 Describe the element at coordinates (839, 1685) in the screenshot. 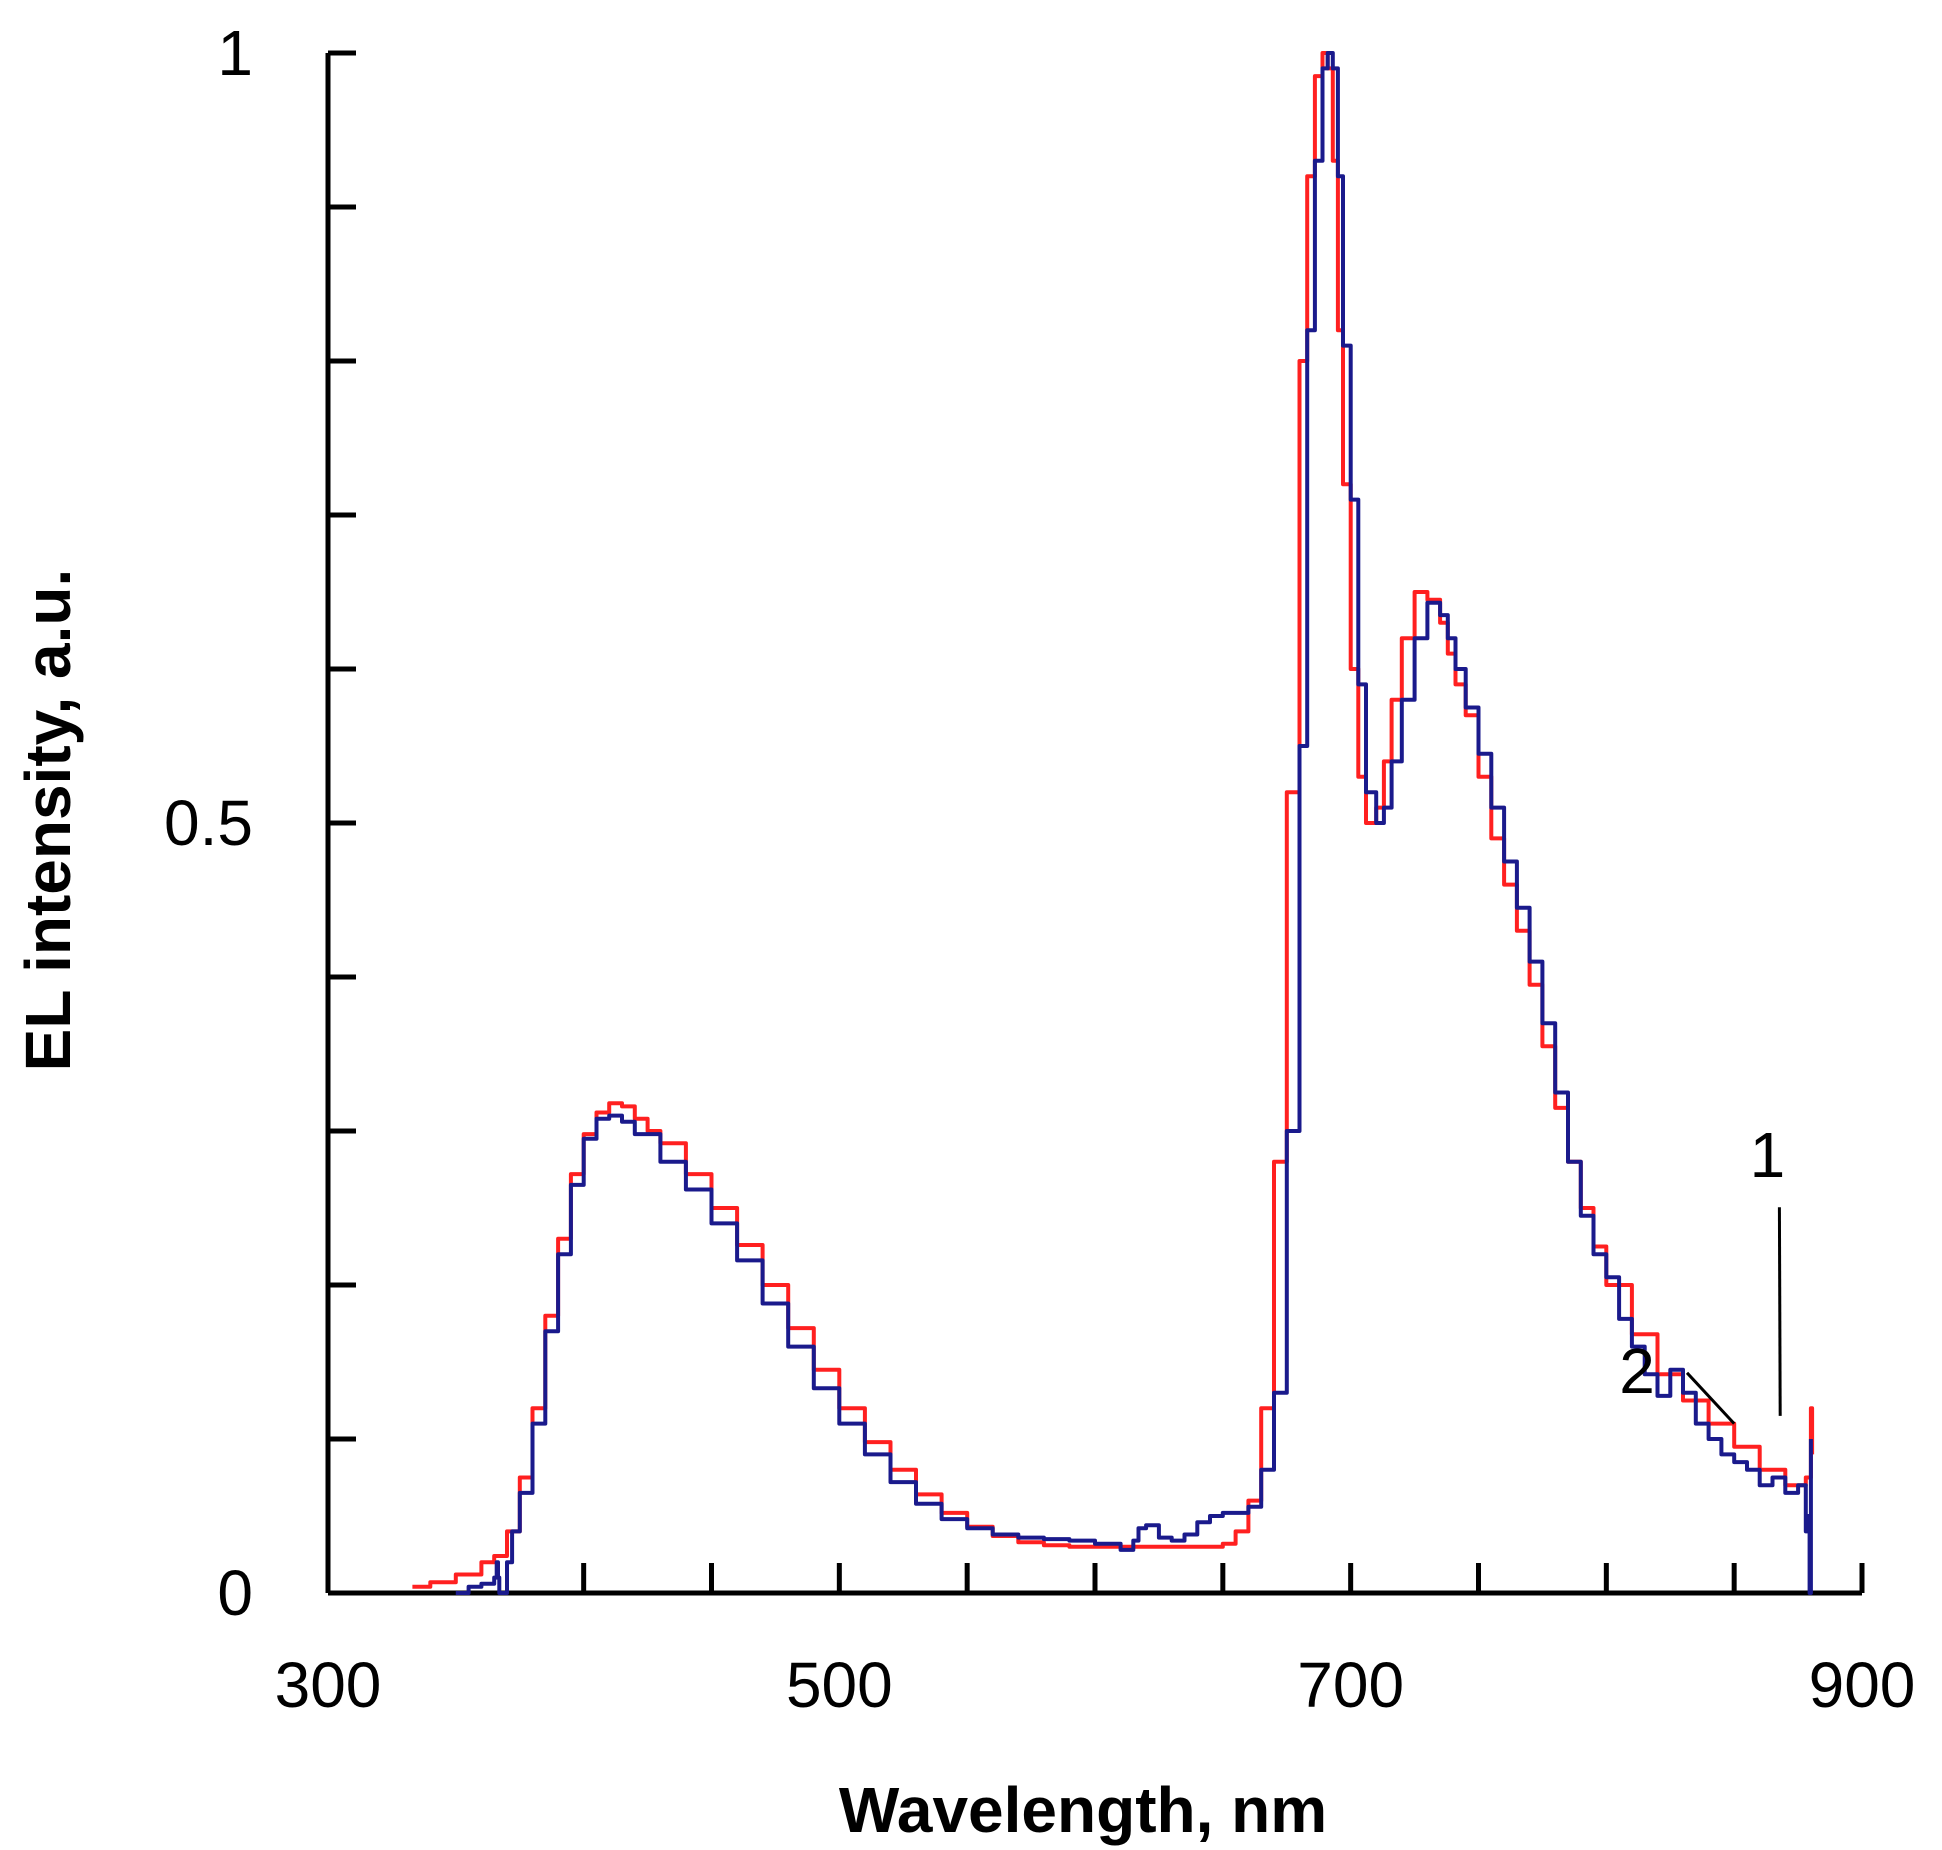

I see `x-tick-label: 500` at that location.